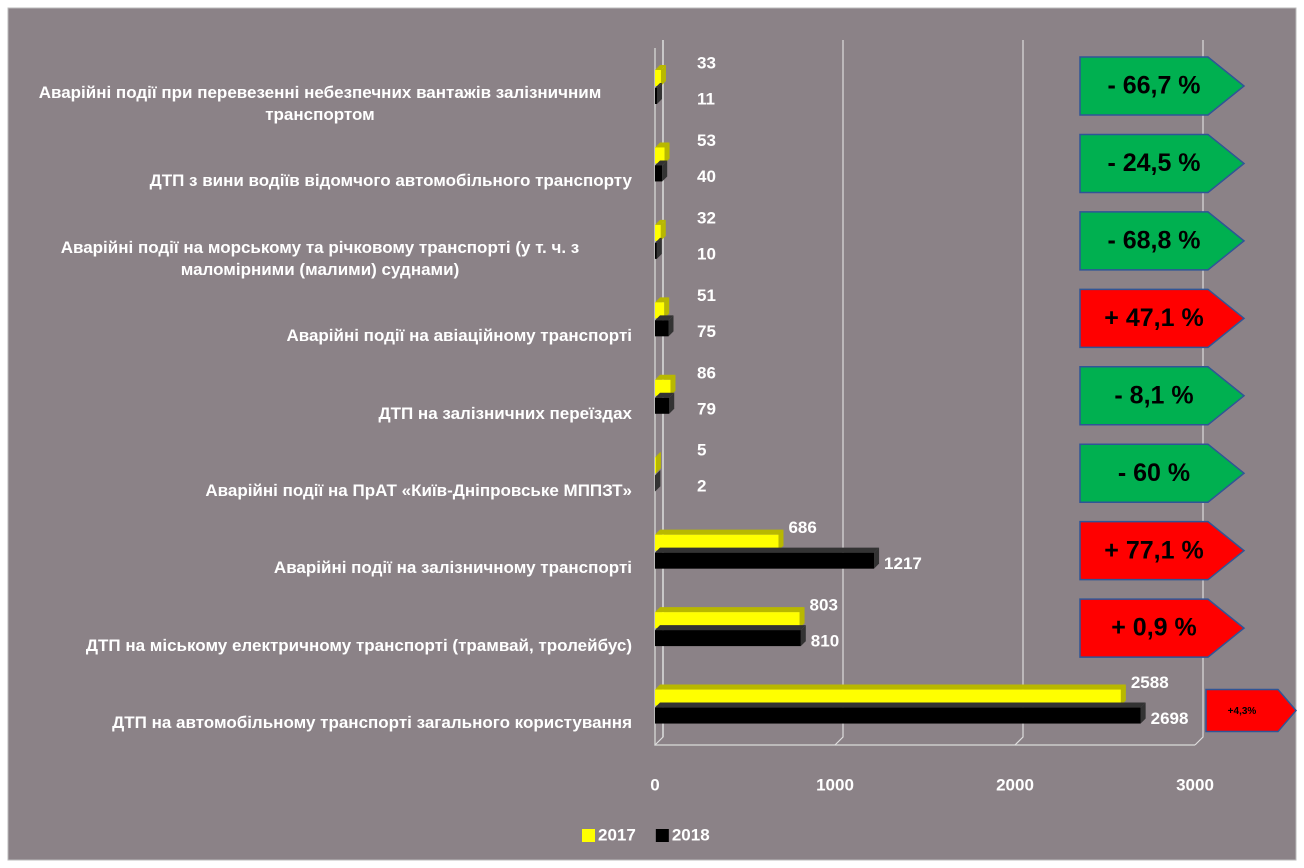 This screenshot has width=1304, height=868. I want to click on value-label: 2, so click(701, 486).